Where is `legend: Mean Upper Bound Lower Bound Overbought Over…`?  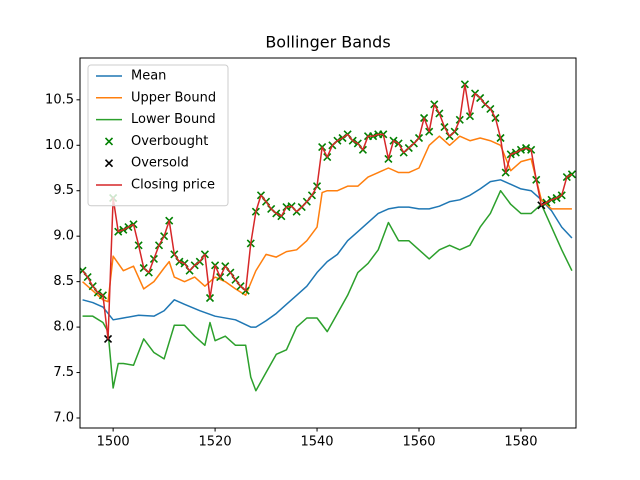 legend: Mean Upper Bound Lower Bound Overbought Over… is located at coordinates (158, 135).